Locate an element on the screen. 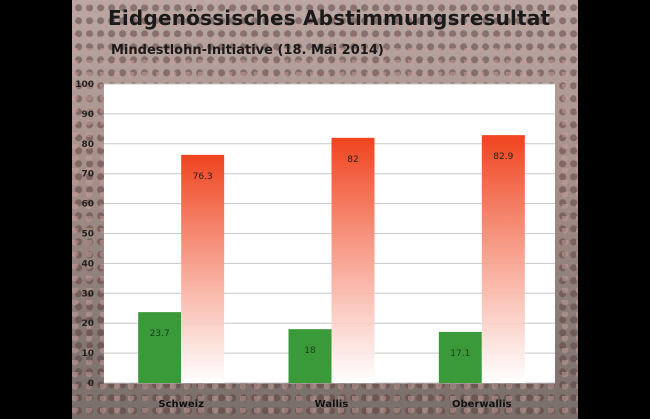  y-tick-label: 100 is located at coordinates (84, 85).